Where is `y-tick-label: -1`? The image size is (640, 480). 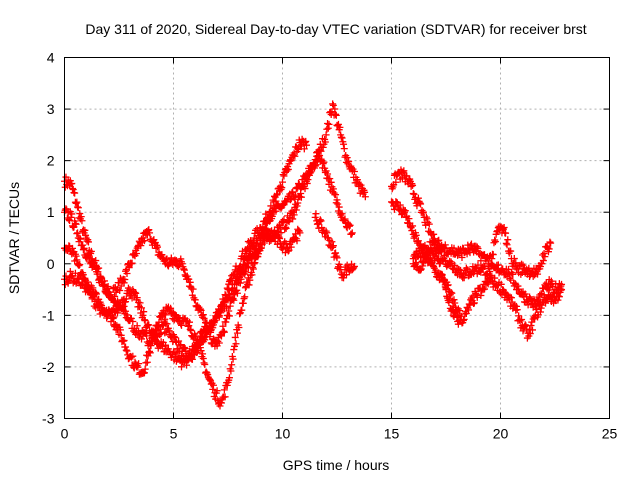 y-tick-label: -1 is located at coordinates (48, 315).